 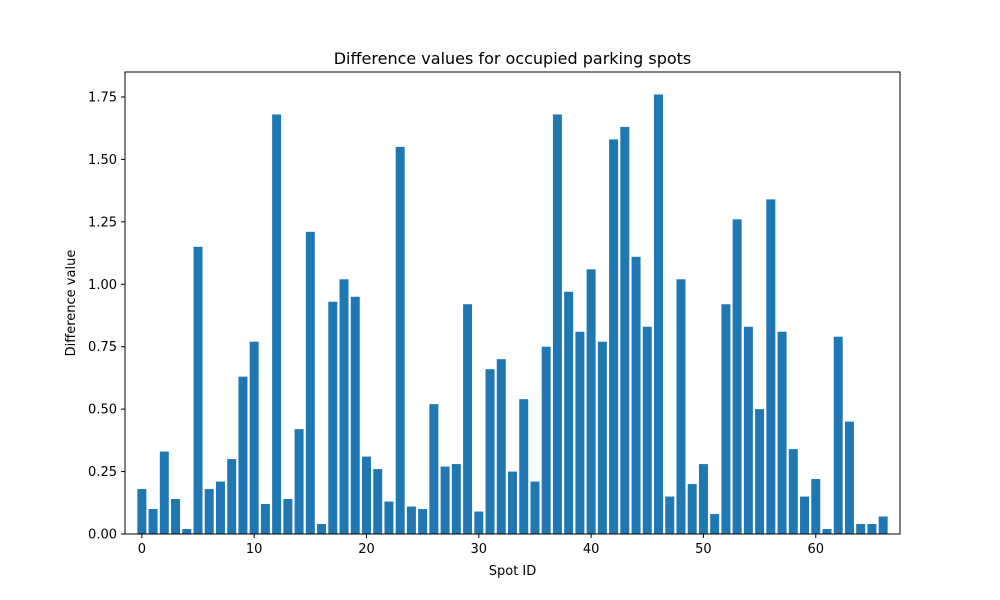 What do you see at coordinates (102, 222) in the screenshot?
I see `y-tick-label: 1.25` at bounding box center [102, 222].